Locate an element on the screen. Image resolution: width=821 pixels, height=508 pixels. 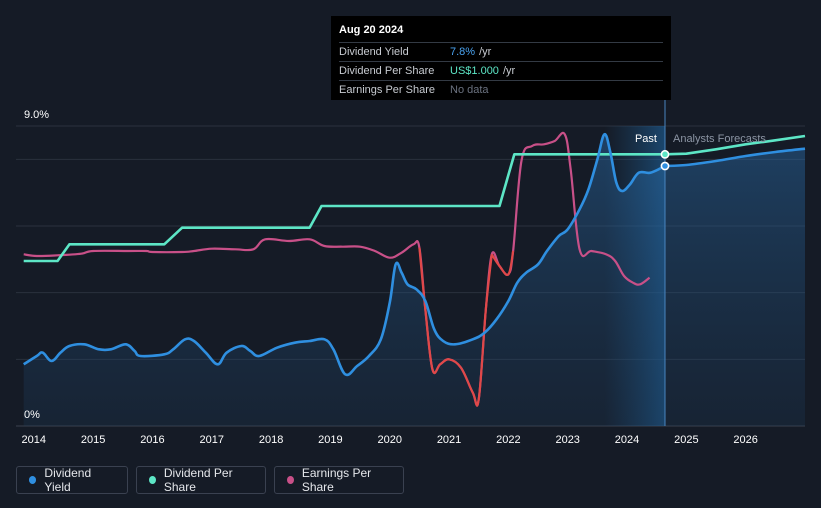
x-tick-label: 2023 is located at coordinates (567, 440).